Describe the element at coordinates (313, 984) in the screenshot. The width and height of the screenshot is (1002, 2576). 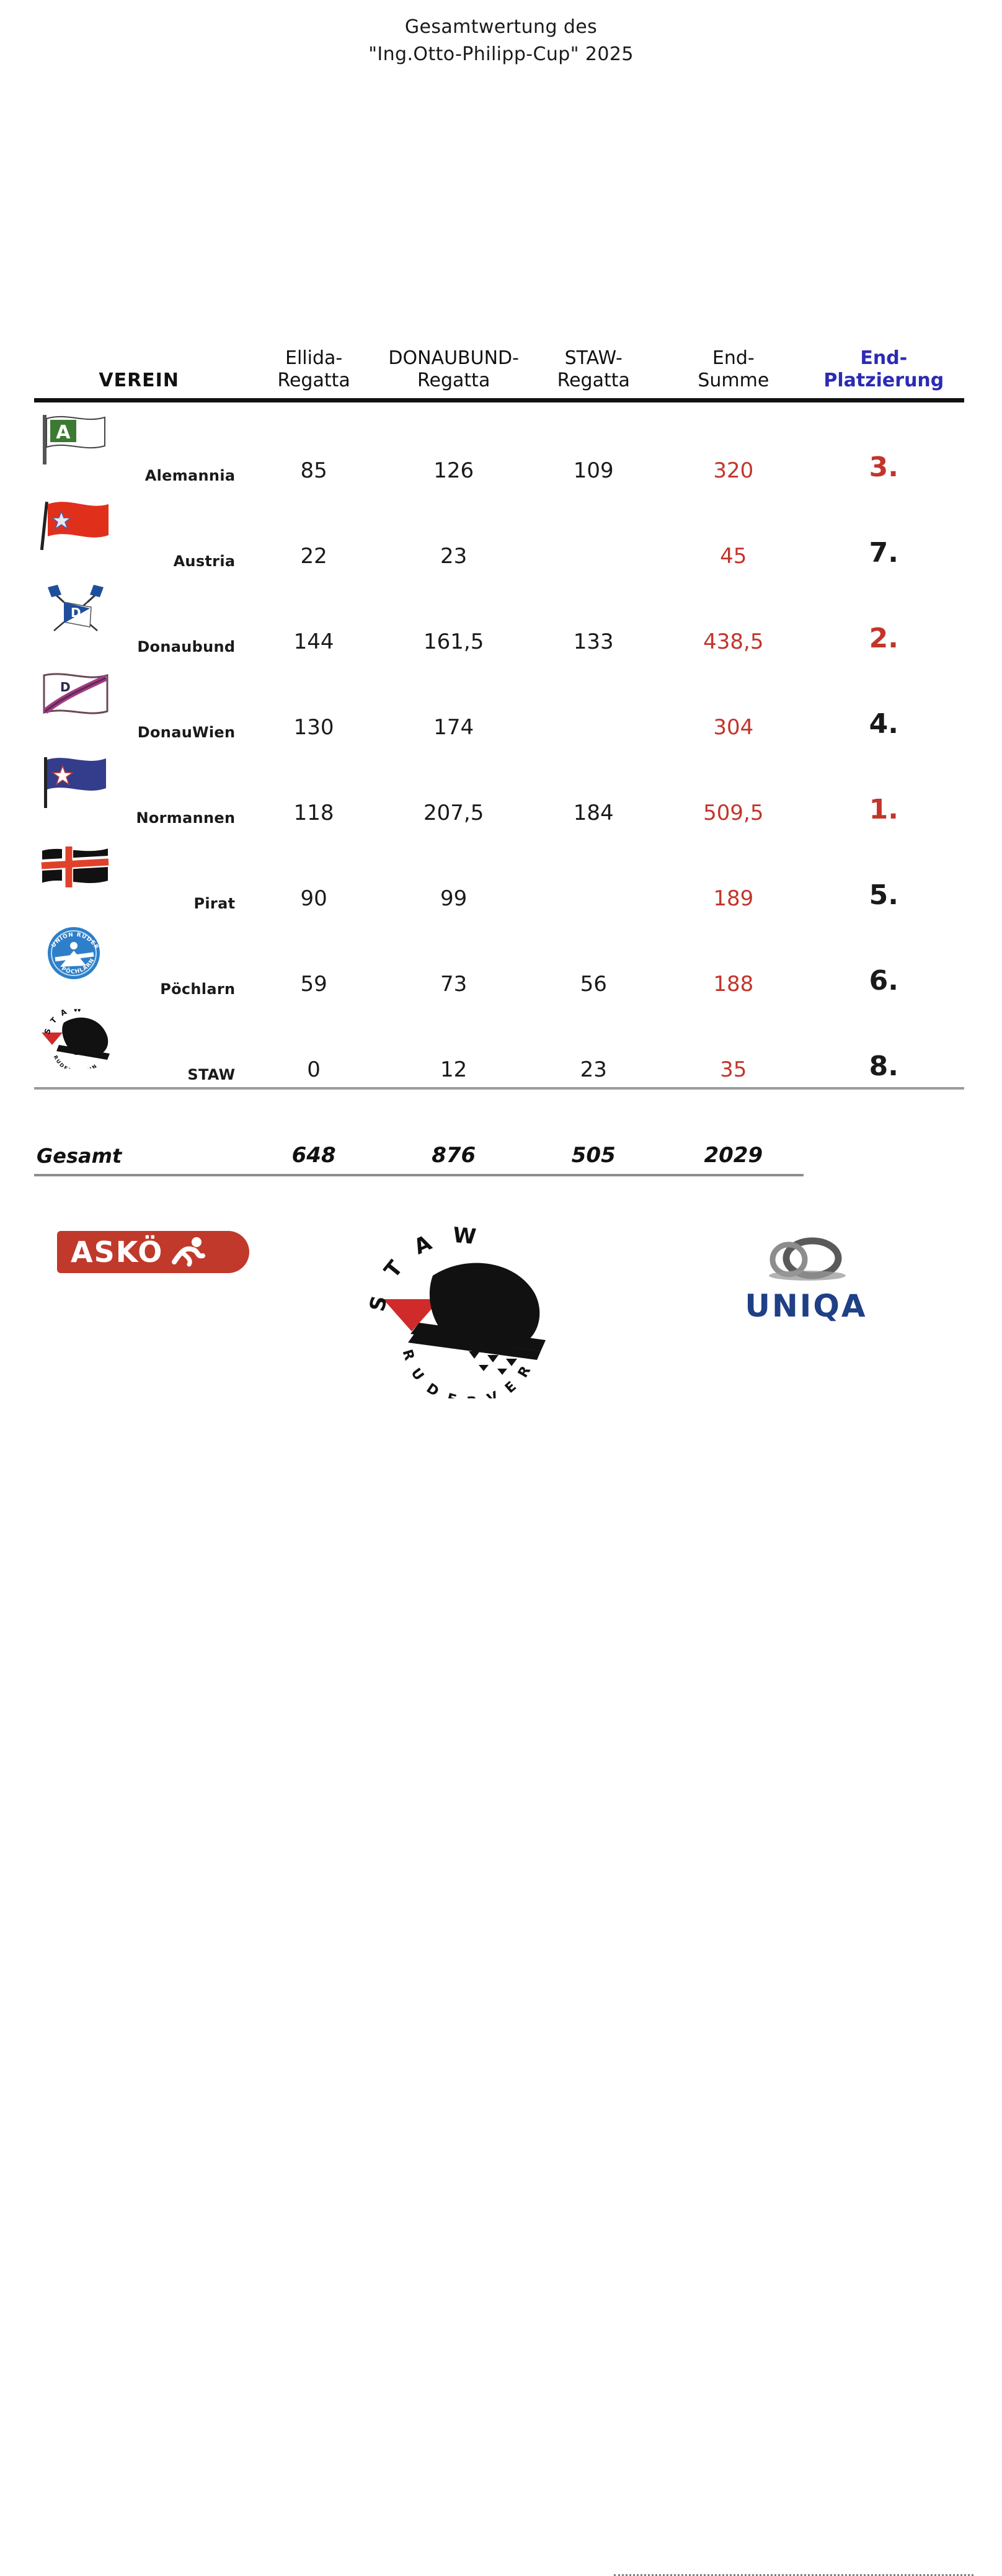
I see `score-ellida: 59` at that location.